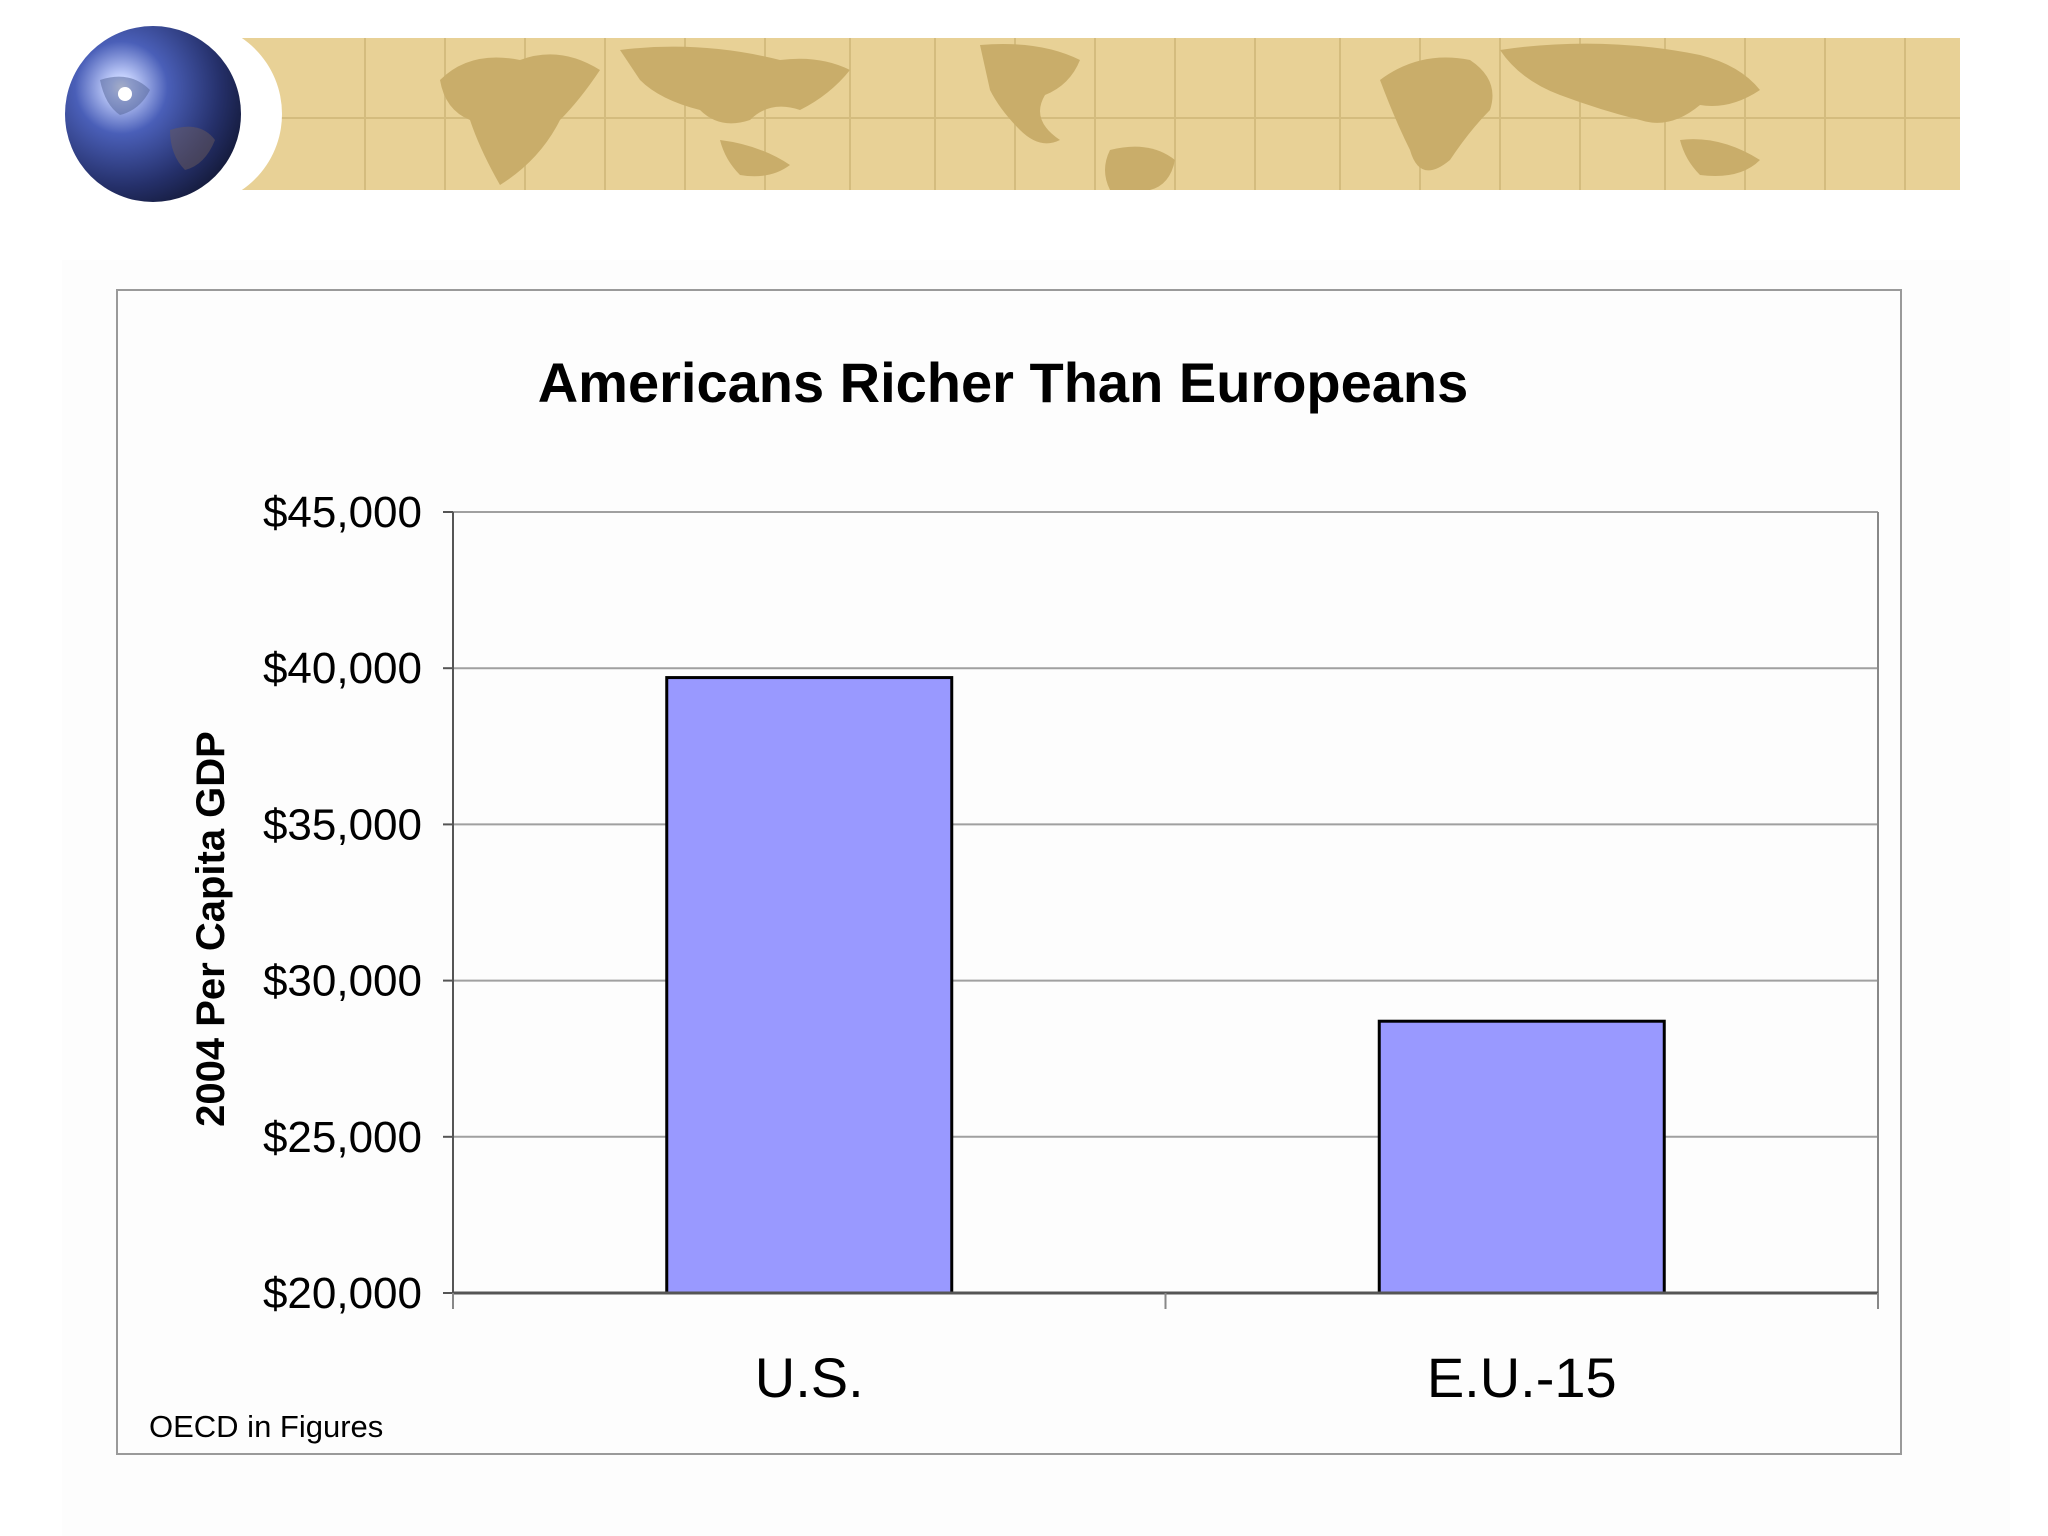  Describe the element at coordinates (211, 929) in the screenshot. I see `y-axis-label: 2004 Per Capita GDP` at that location.